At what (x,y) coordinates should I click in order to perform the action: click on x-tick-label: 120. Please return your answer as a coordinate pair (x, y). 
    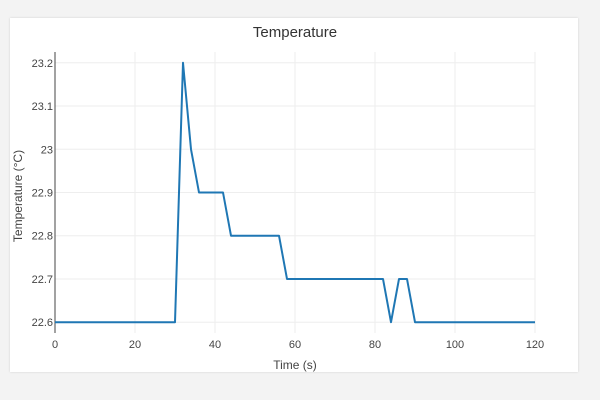
    Looking at the image, I should click on (535, 345).